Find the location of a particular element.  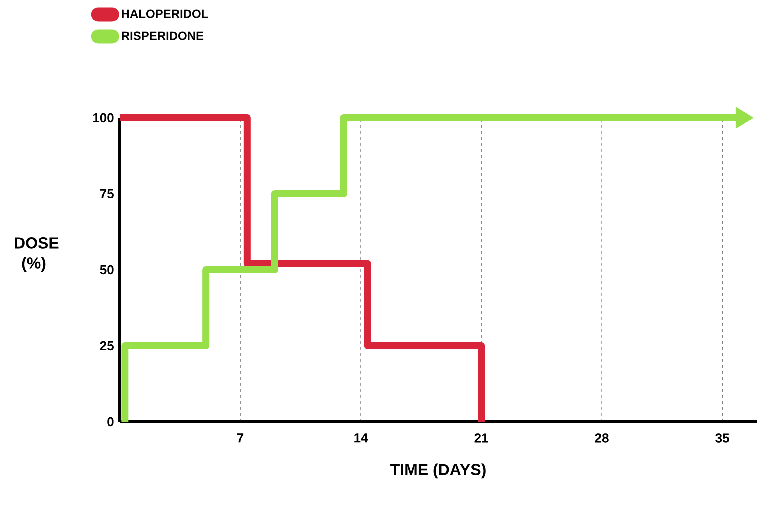

y-axis-title: DOSE (%) is located at coordinates (37, 255).